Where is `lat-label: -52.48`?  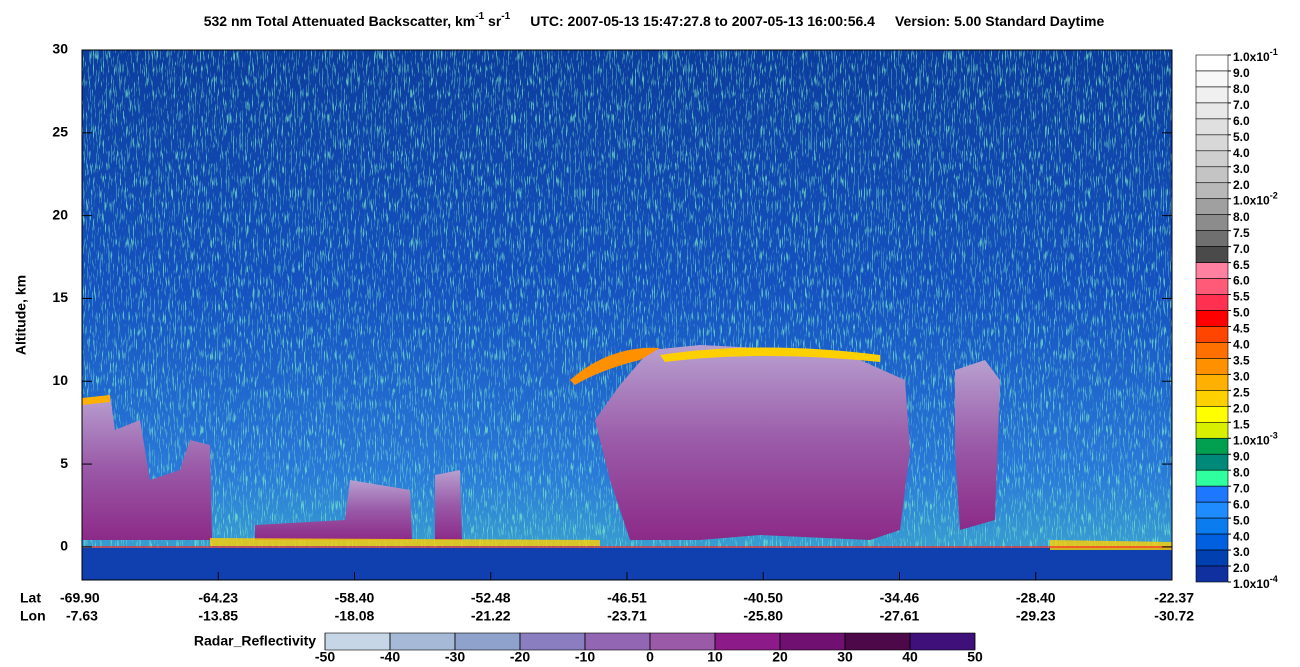 lat-label: -52.48 is located at coordinates (491, 598).